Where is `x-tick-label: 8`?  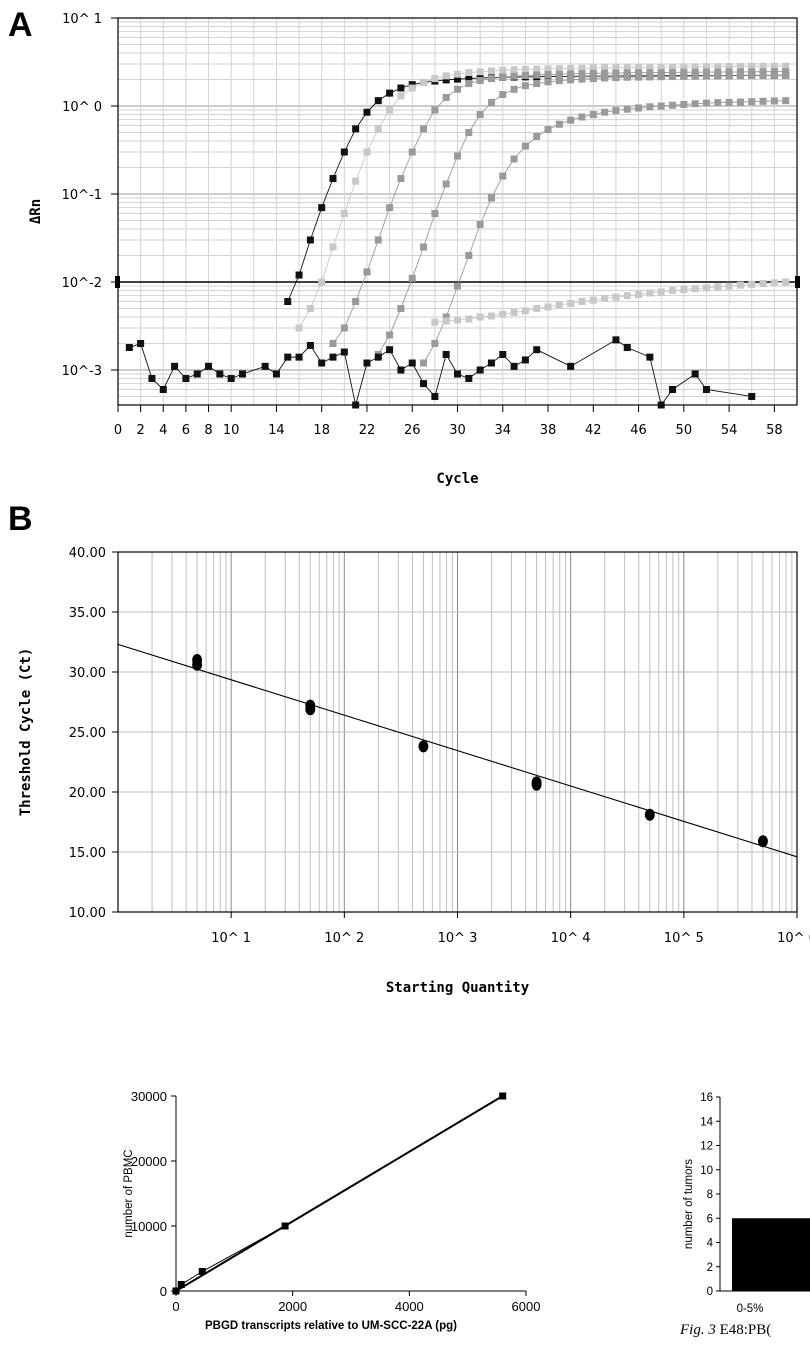
x-tick-label: 8 is located at coordinates (208, 430).